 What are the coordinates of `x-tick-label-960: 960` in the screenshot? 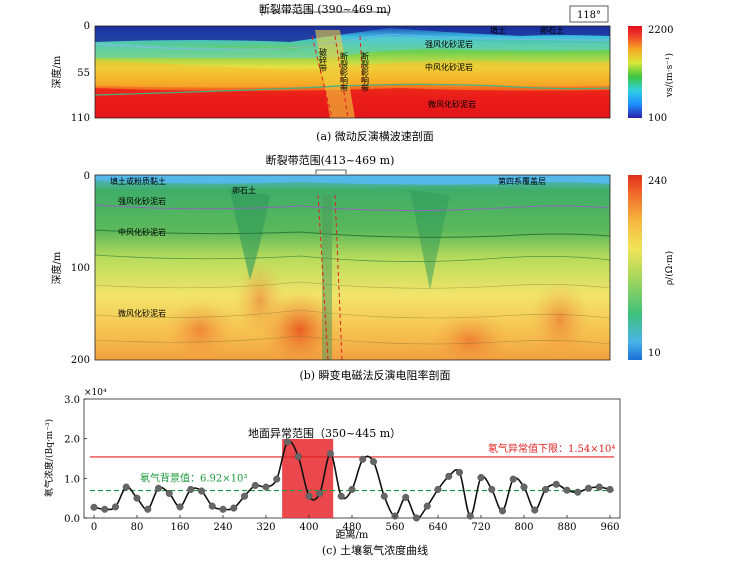 It's located at (609, 527).